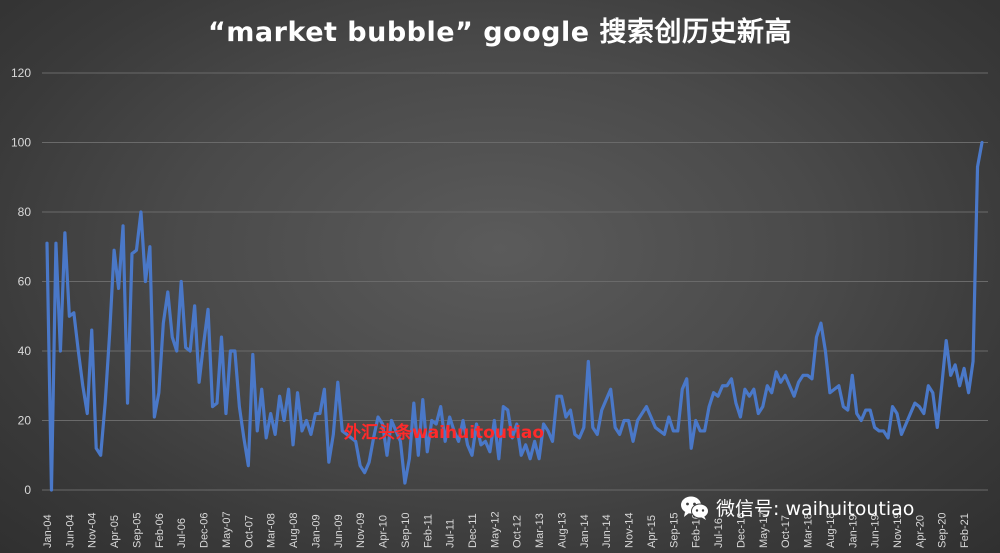  What do you see at coordinates (27, 490) in the screenshot?
I see `y-tick-label: 0` at bounding box center [27, 490].